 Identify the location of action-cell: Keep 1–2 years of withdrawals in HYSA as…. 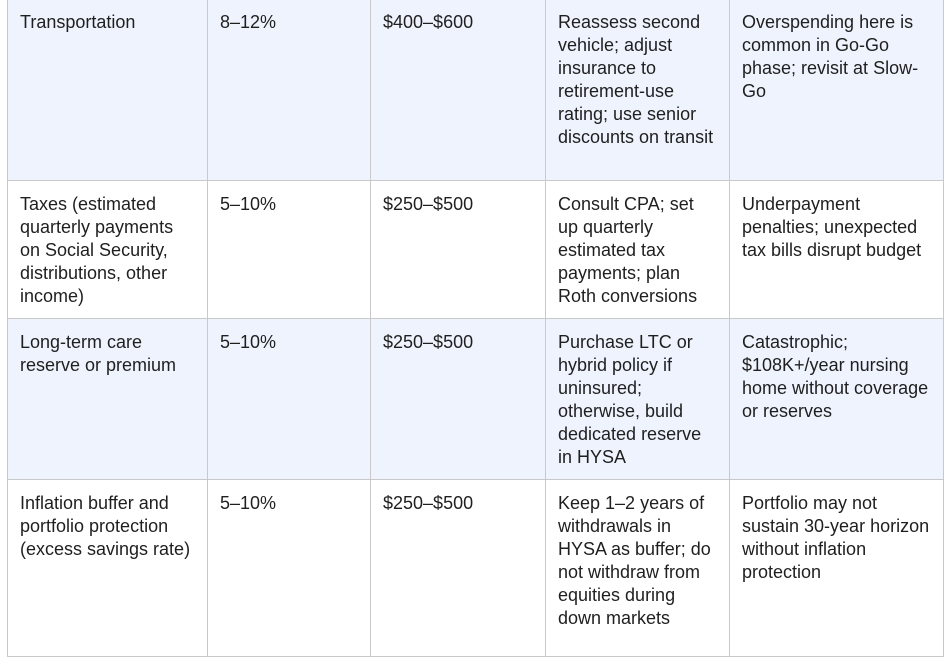
(637, 568).